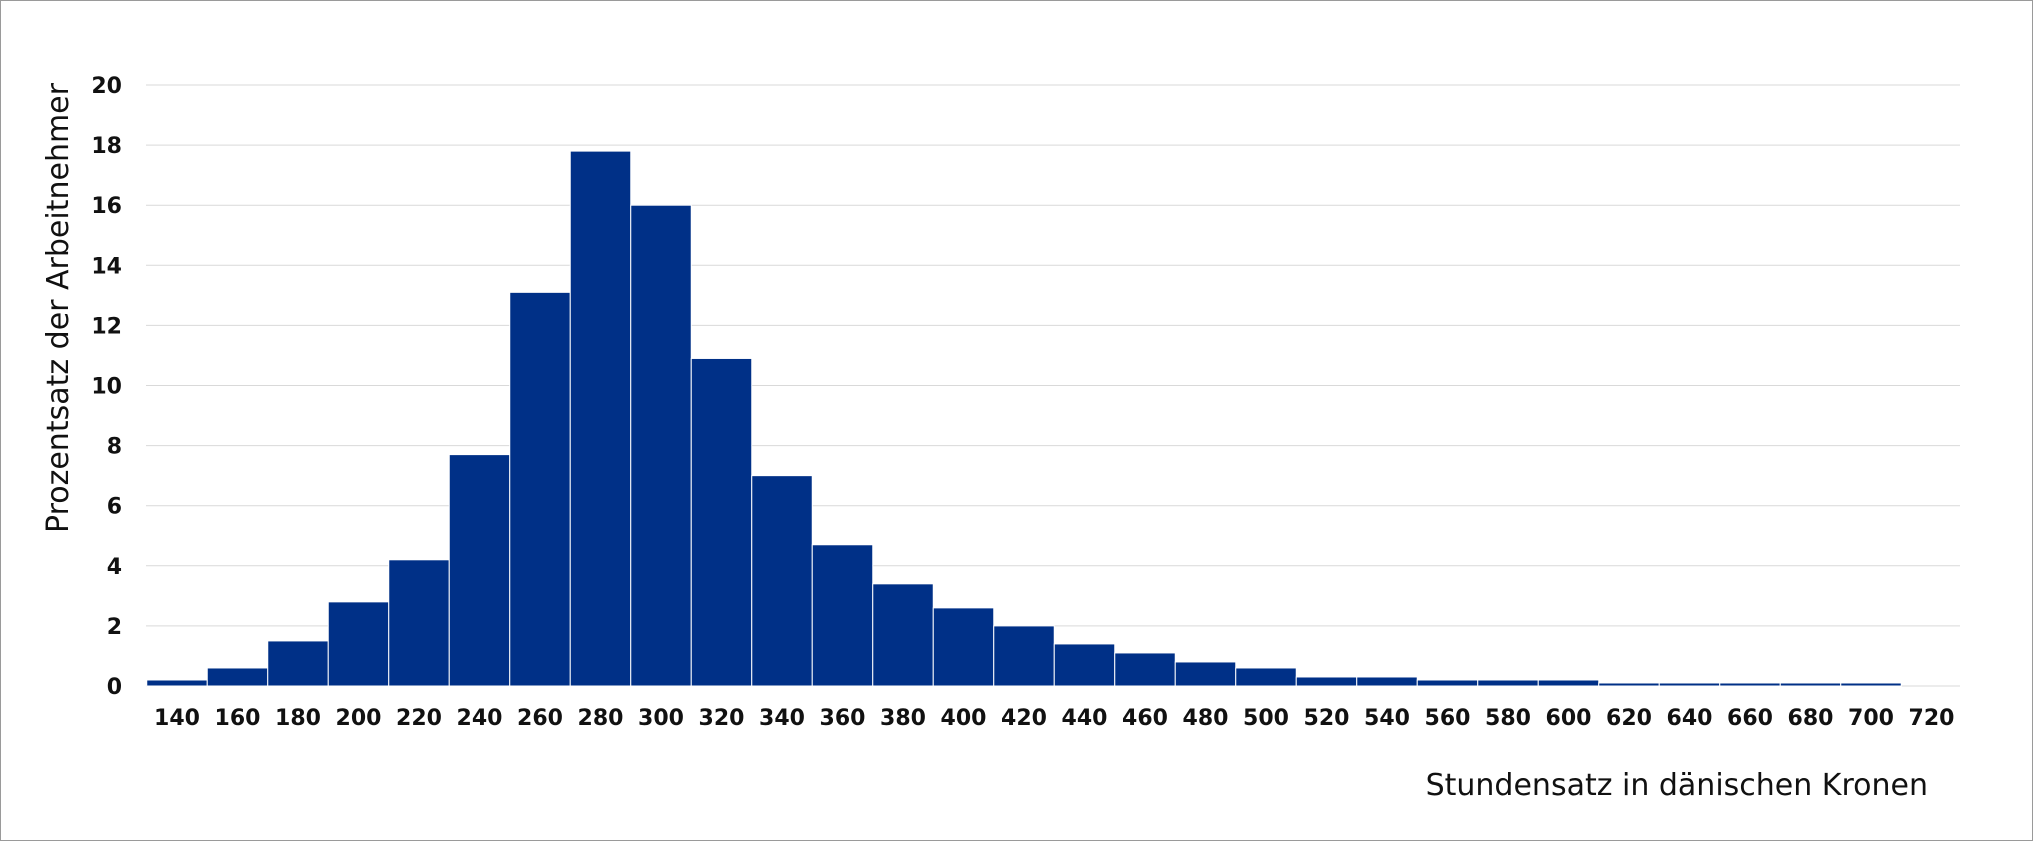 This screenshot has width=2033, height=841. I want to click on x-tick-label: 600, so click(1569, 718).